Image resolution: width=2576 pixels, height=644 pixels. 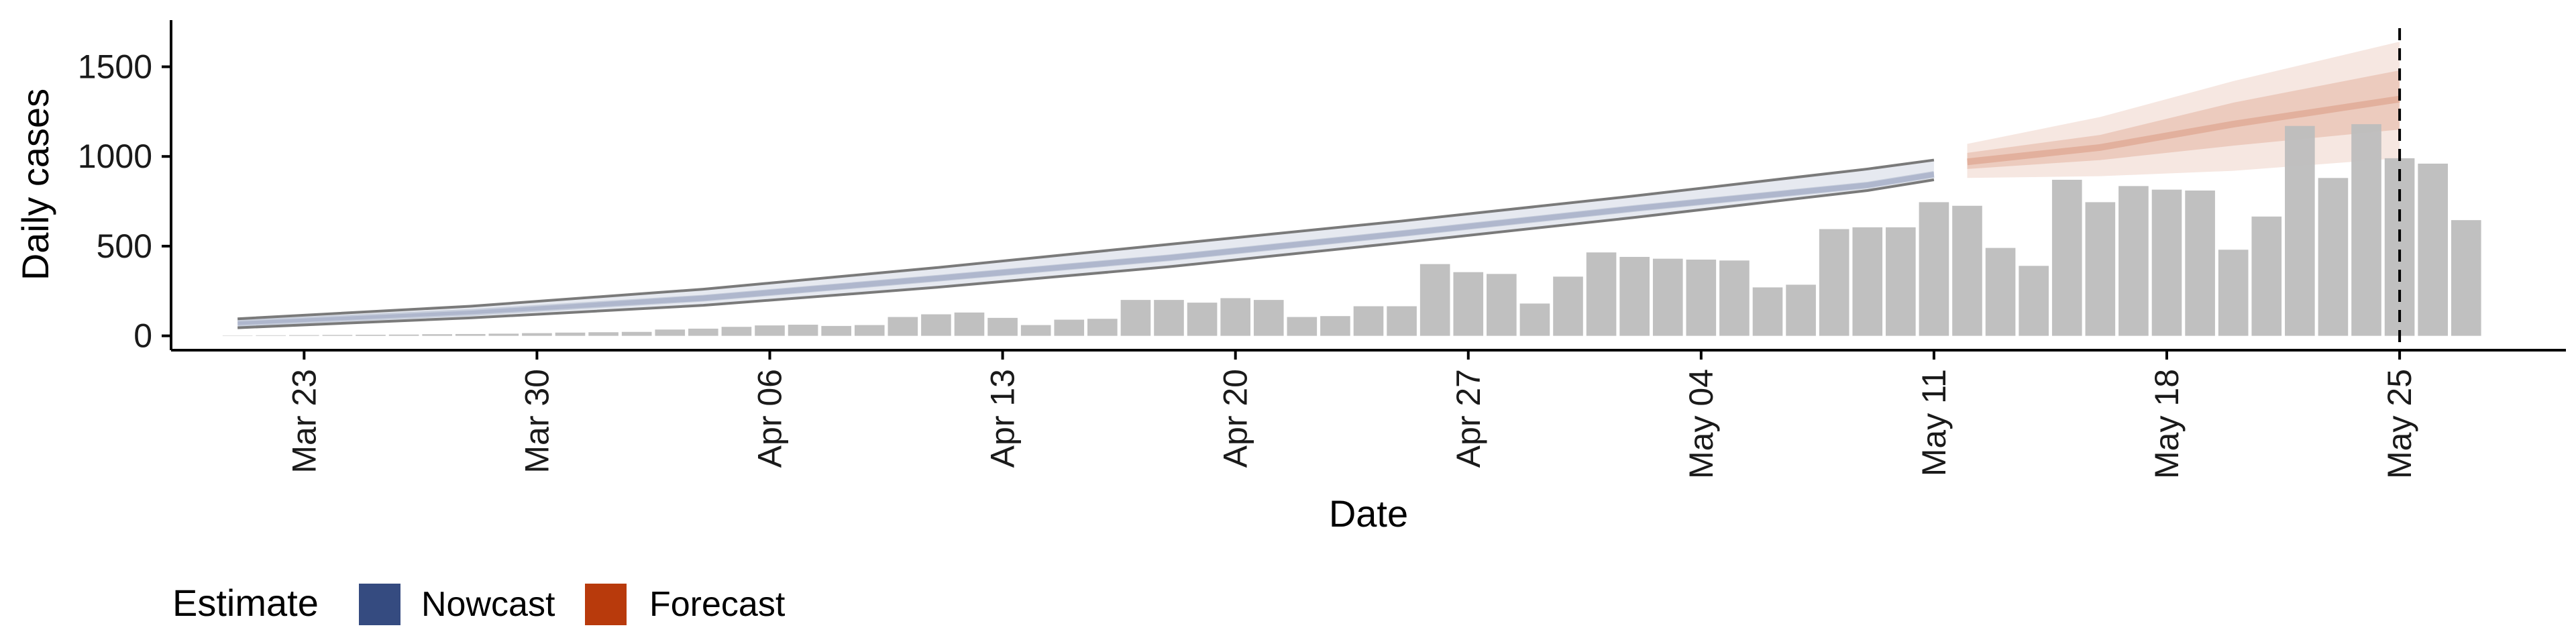 I want to click on x-tick-label: May 25, so click(x=2399, y=424).